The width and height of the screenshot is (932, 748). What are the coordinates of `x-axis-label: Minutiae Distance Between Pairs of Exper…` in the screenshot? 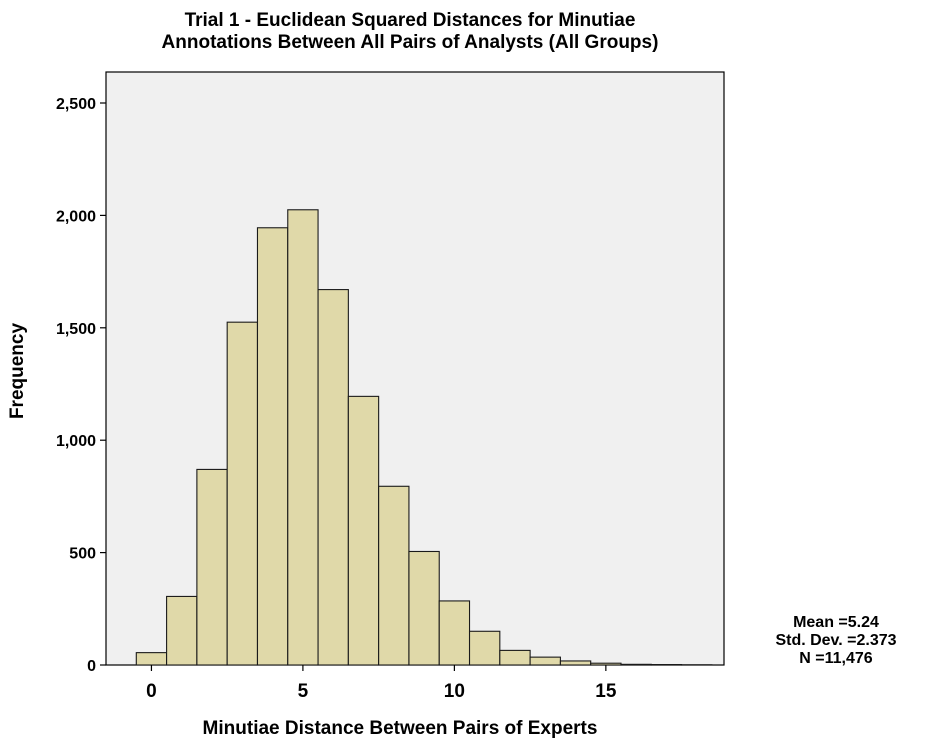 It's located at (400, 728).